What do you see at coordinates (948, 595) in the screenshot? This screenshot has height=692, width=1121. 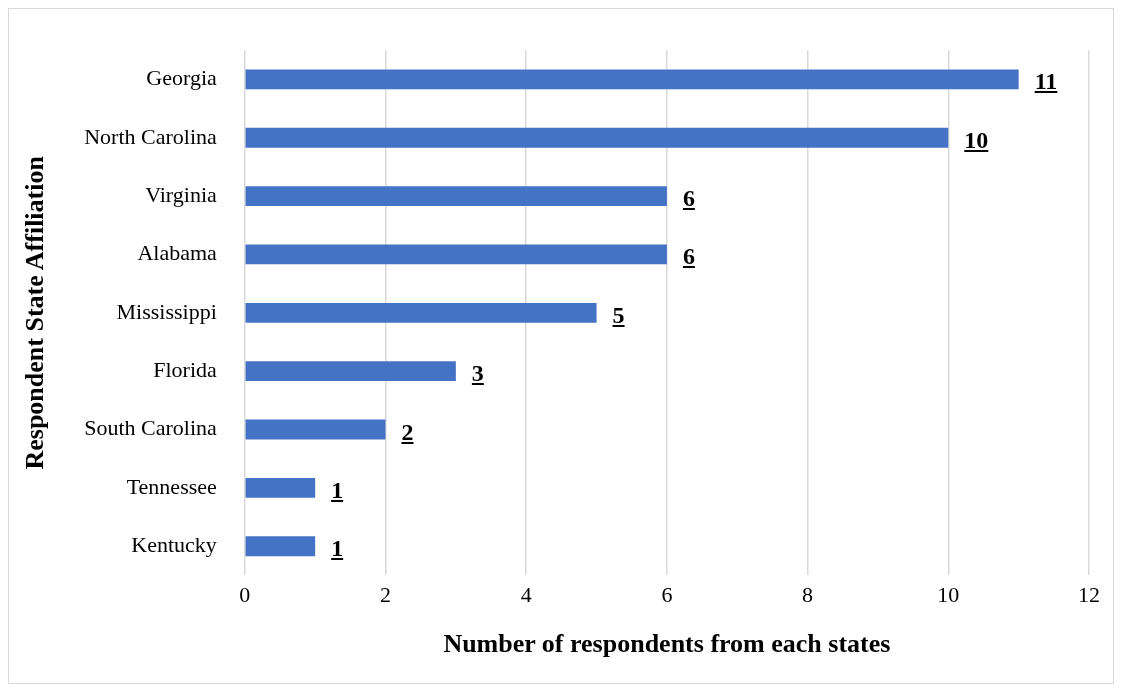 I see `x-tick-label: 10` at bounding box center [948, 595].